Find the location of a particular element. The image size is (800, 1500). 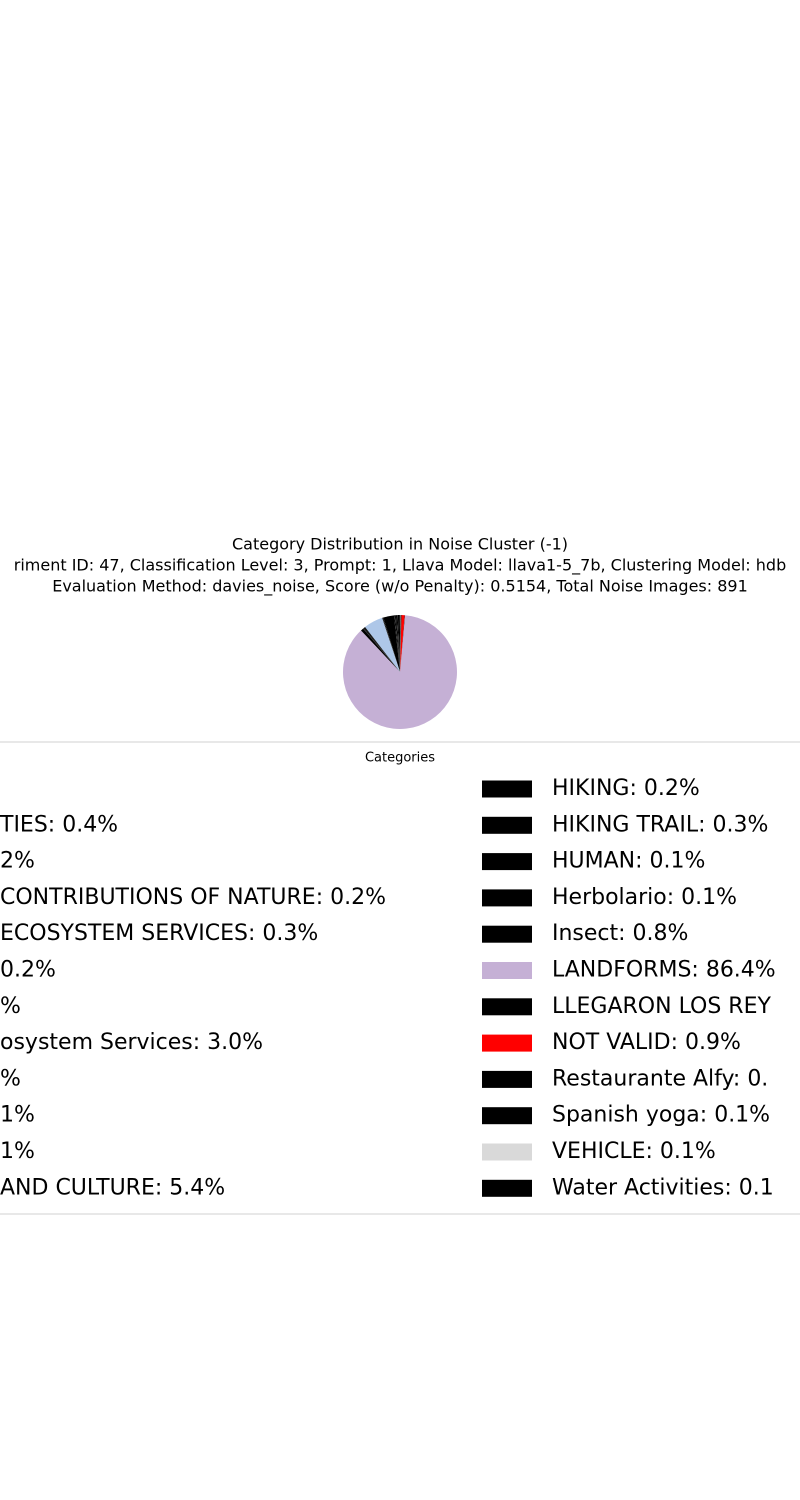

legend-label: Insect: 0.8% is located at coordinates (620, 933).